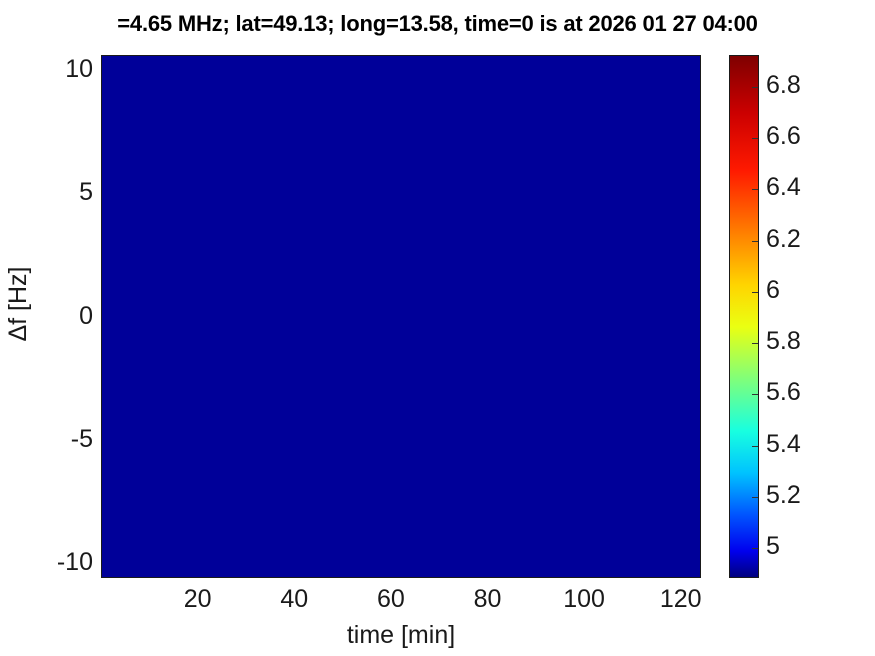 This screenshot has height=656, width=875. Describe the element at coordinates (783, 238) in the screenshot. I see `colorbar-tick-label: 6.2` at that location.